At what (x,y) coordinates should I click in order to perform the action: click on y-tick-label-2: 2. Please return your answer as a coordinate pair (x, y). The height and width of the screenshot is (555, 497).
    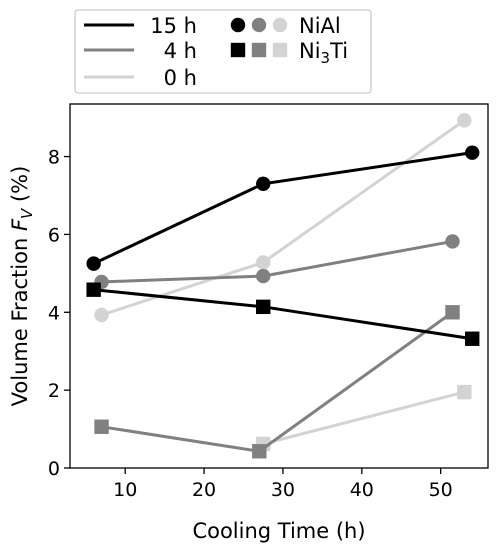
    Looking at the image, I should click on (54, 391).